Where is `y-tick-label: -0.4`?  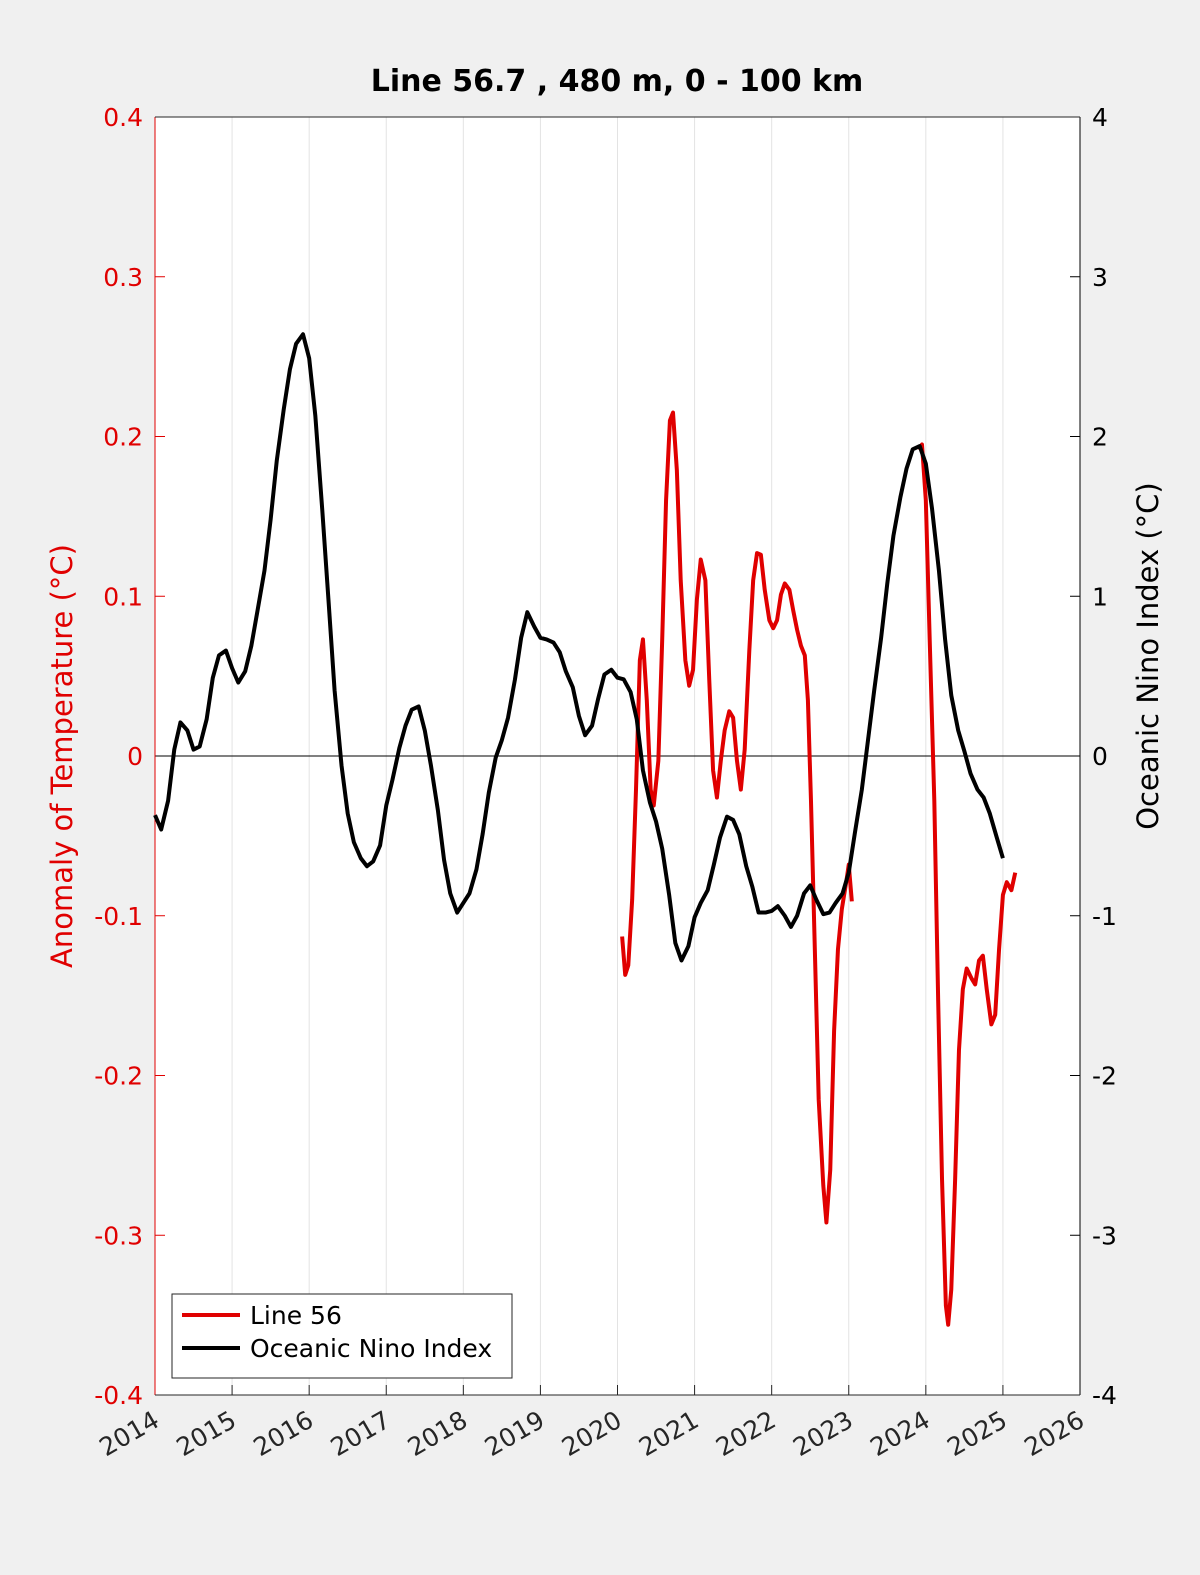 y-tick-label: -0.4 is located at coordinates (118, 1395).